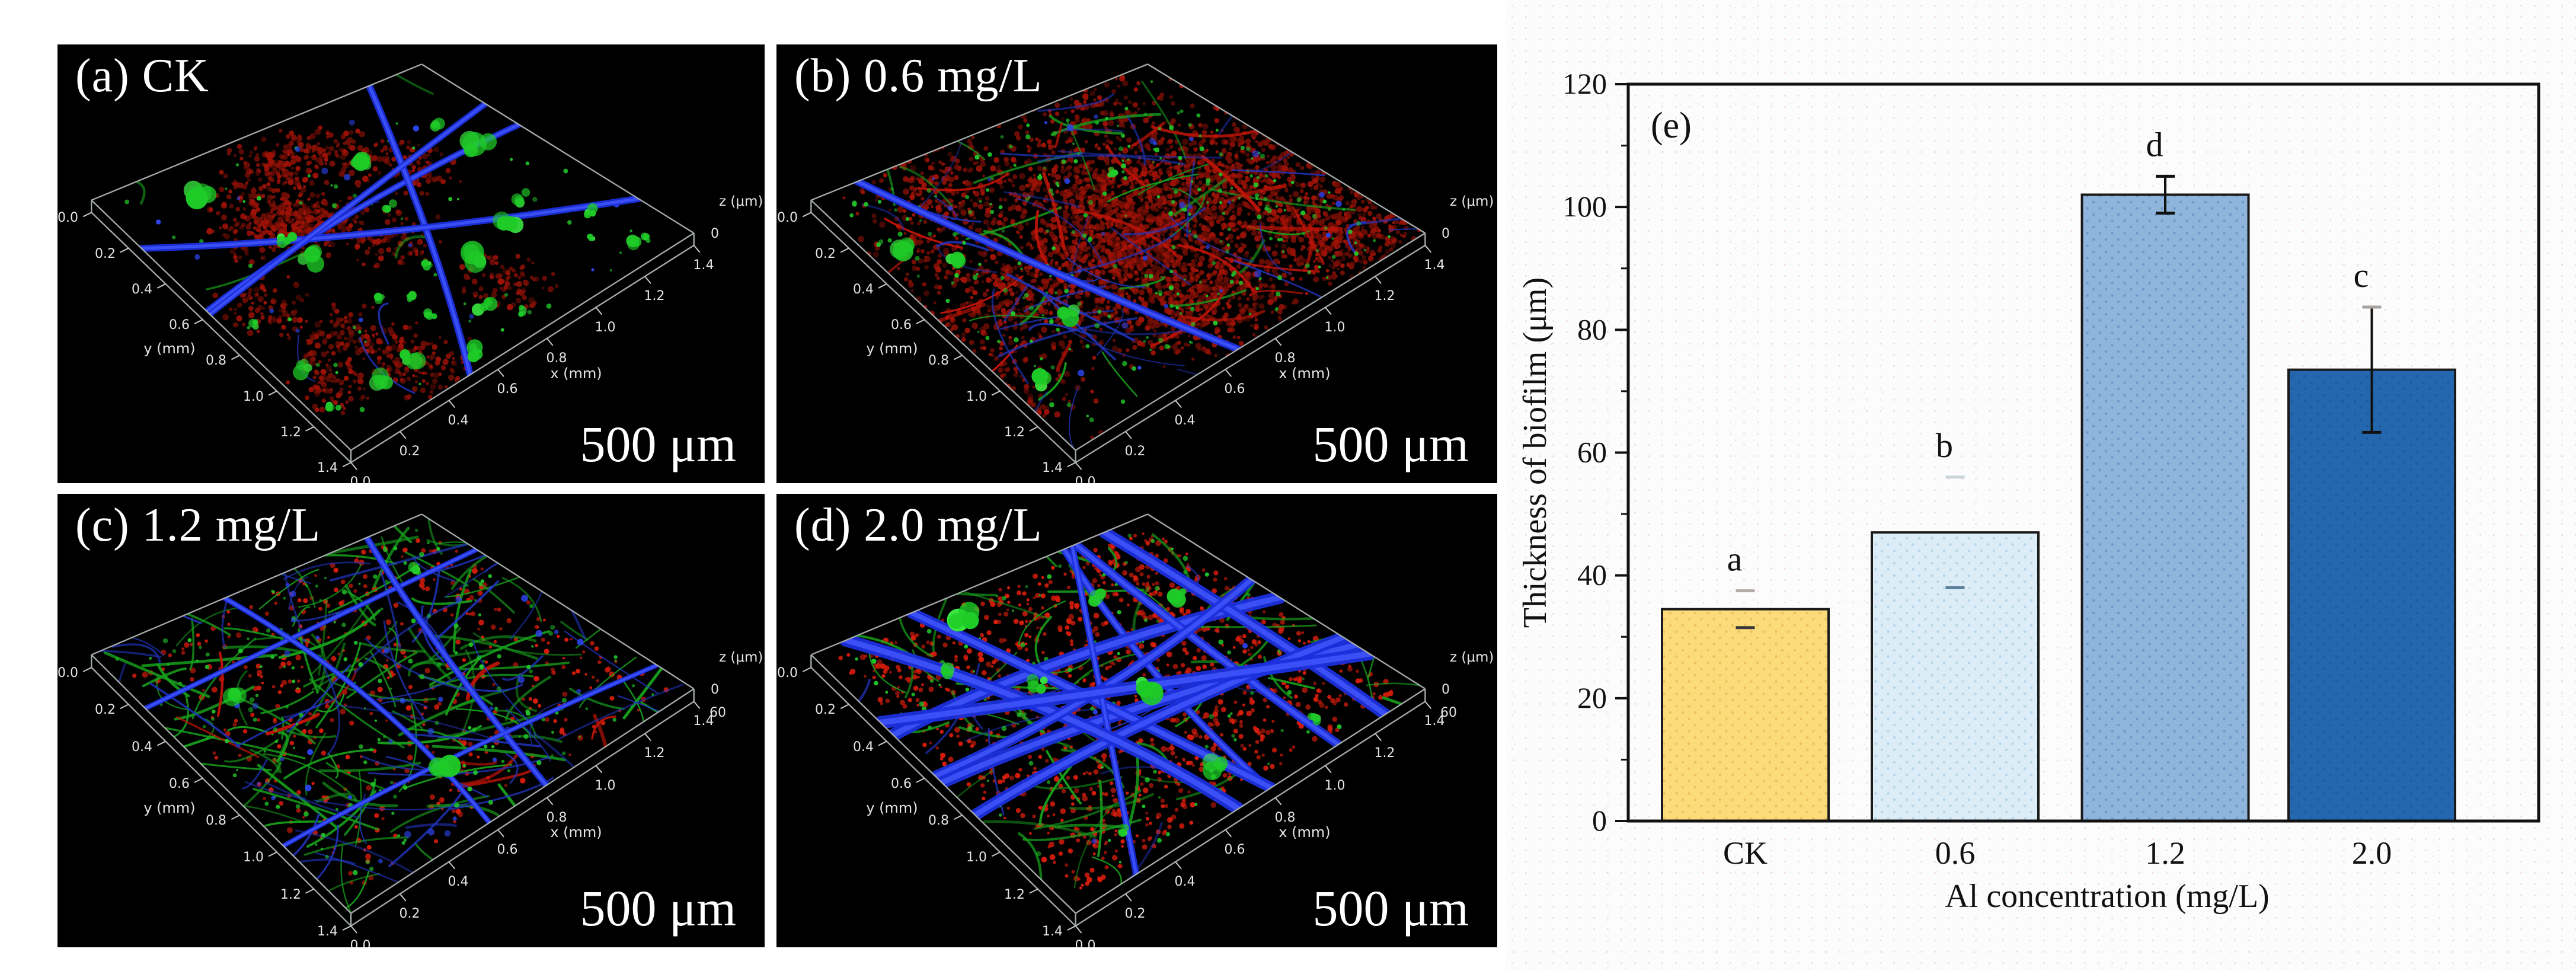 This screenshot has height=971, width=2576. Describe the element at coordinates (1955, 532) in the screenshot. I see `error-bar-0.6` at that location.